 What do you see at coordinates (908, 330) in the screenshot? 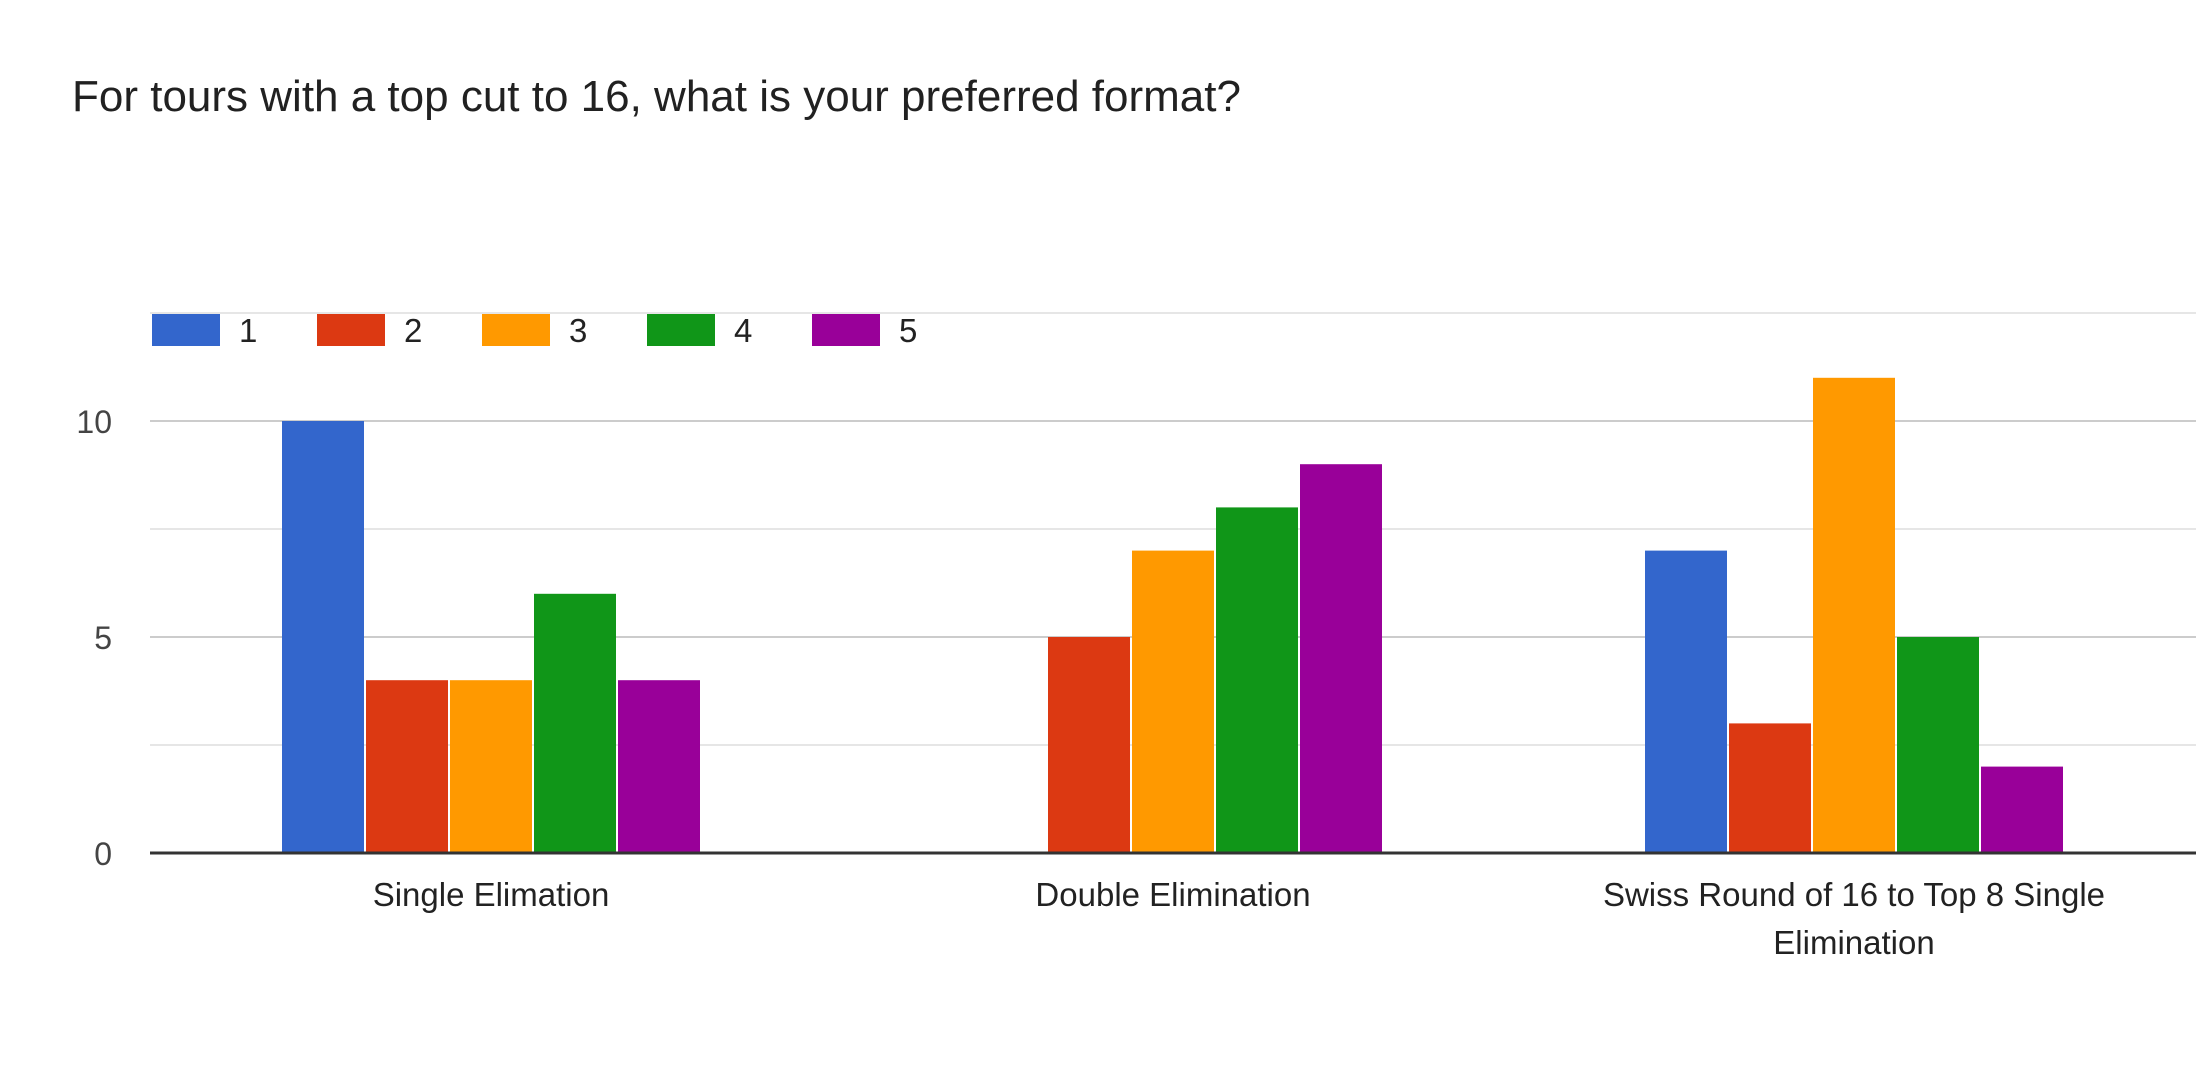
I see `legend-label-5: 5` at bounding box center [908, 330].